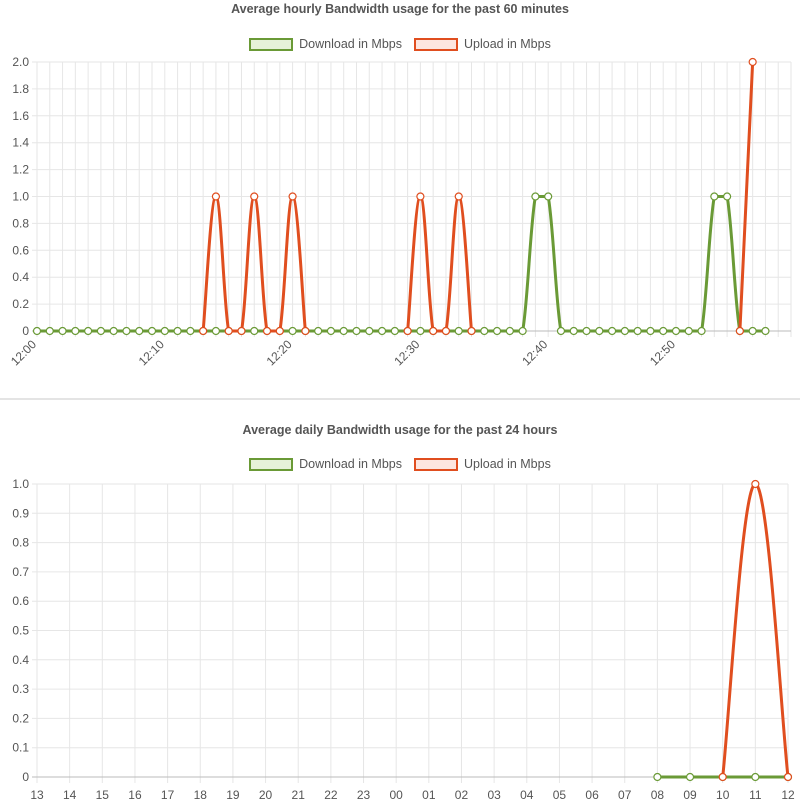  I want to click on x-tick-label: 23, so click(364, 795).